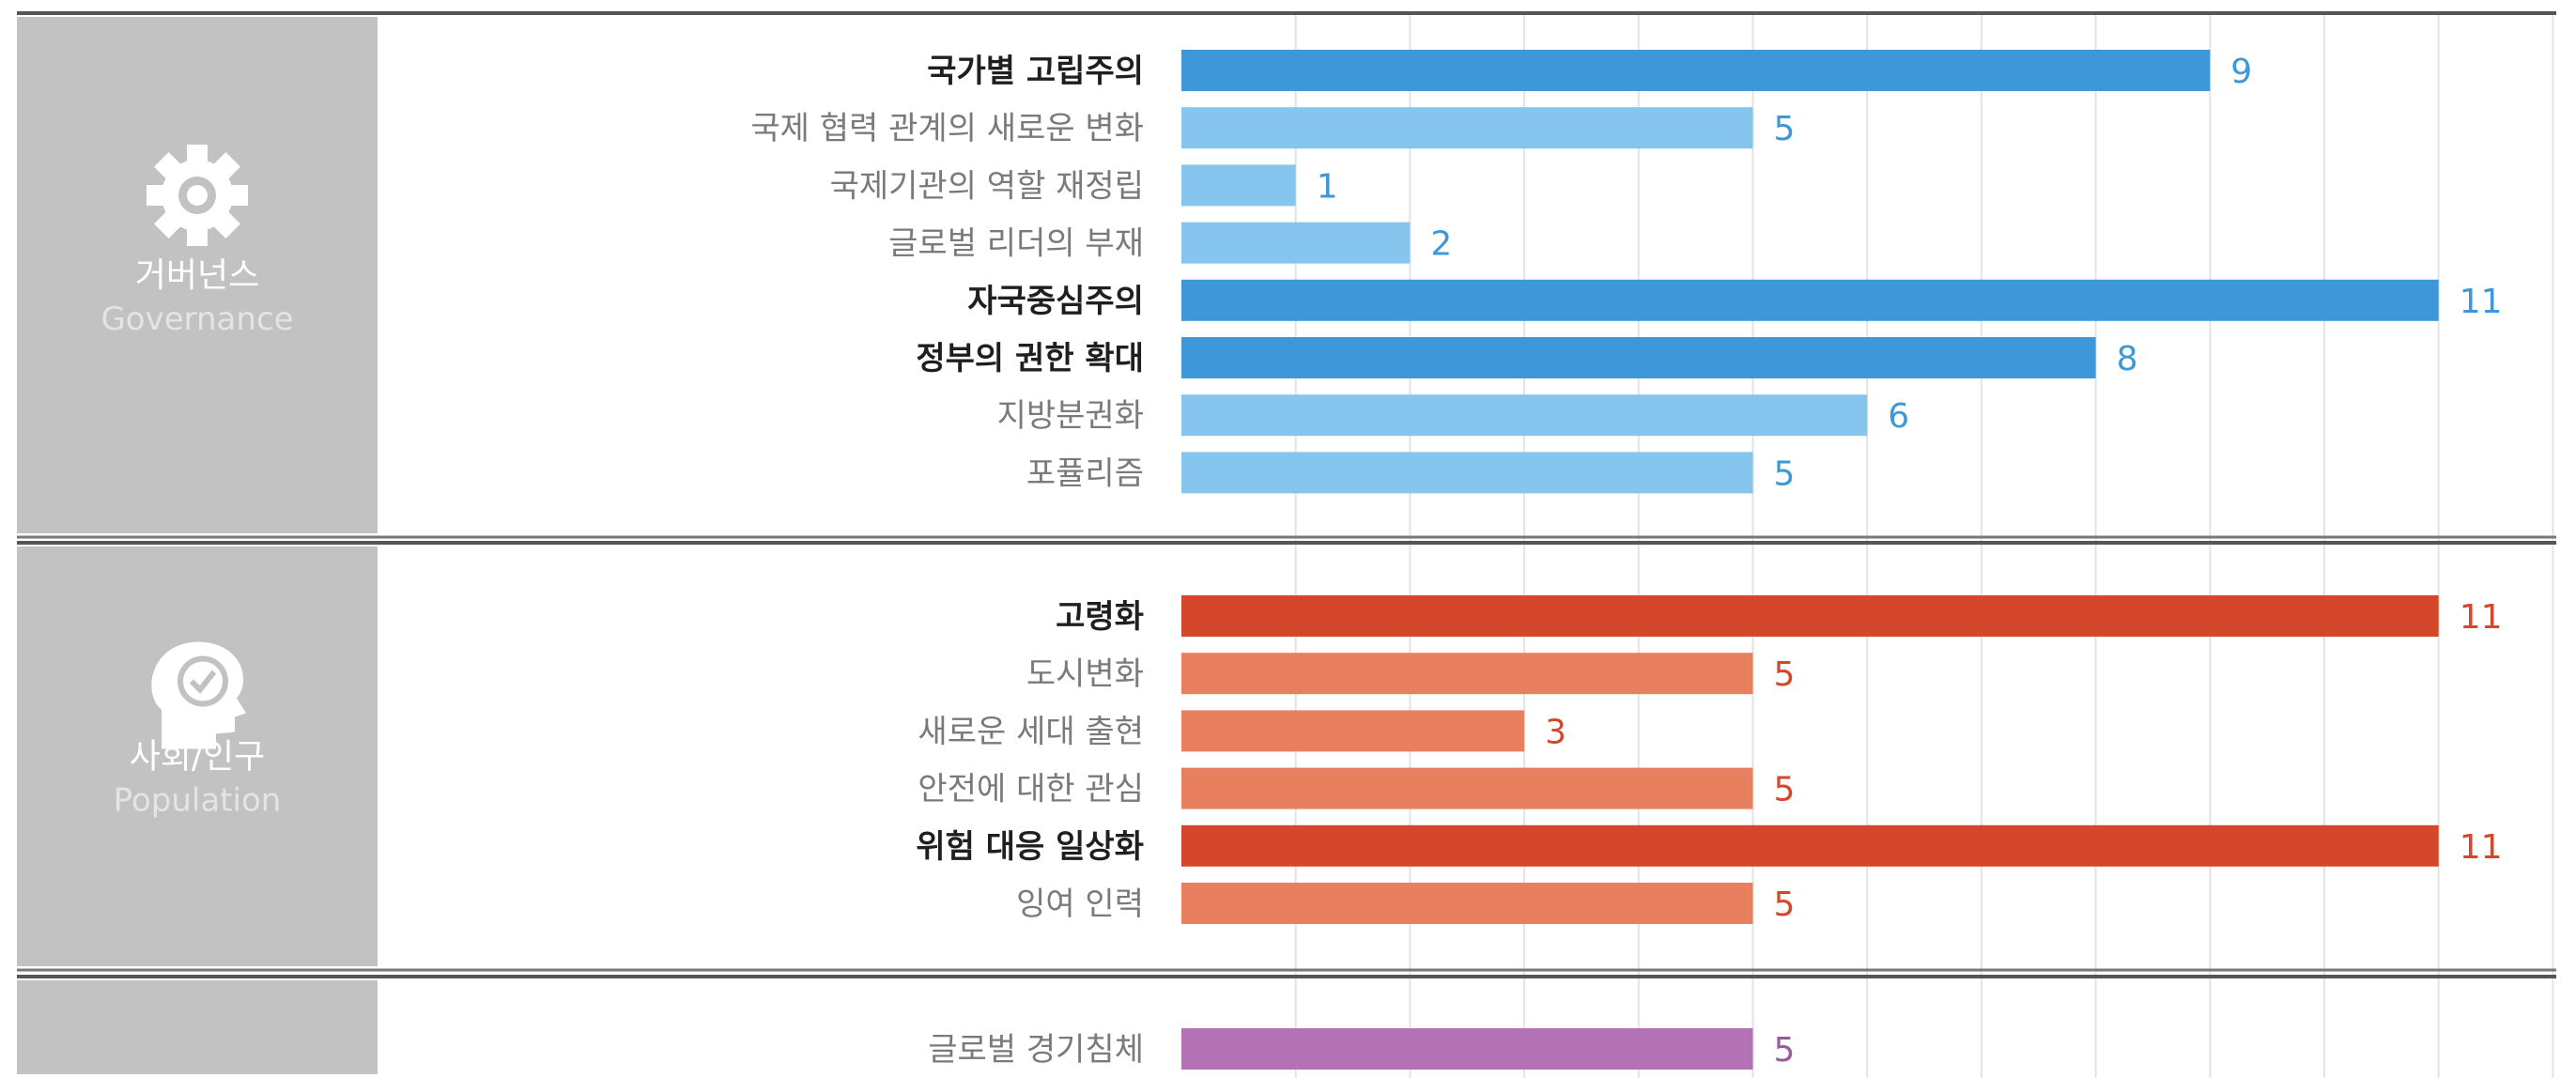 This screenshot has height=1078, width=2576. What do you see at coordinates (1327, 186) in the screenshot?
I see `value-label: 1` at bounding box center [1327, 186].